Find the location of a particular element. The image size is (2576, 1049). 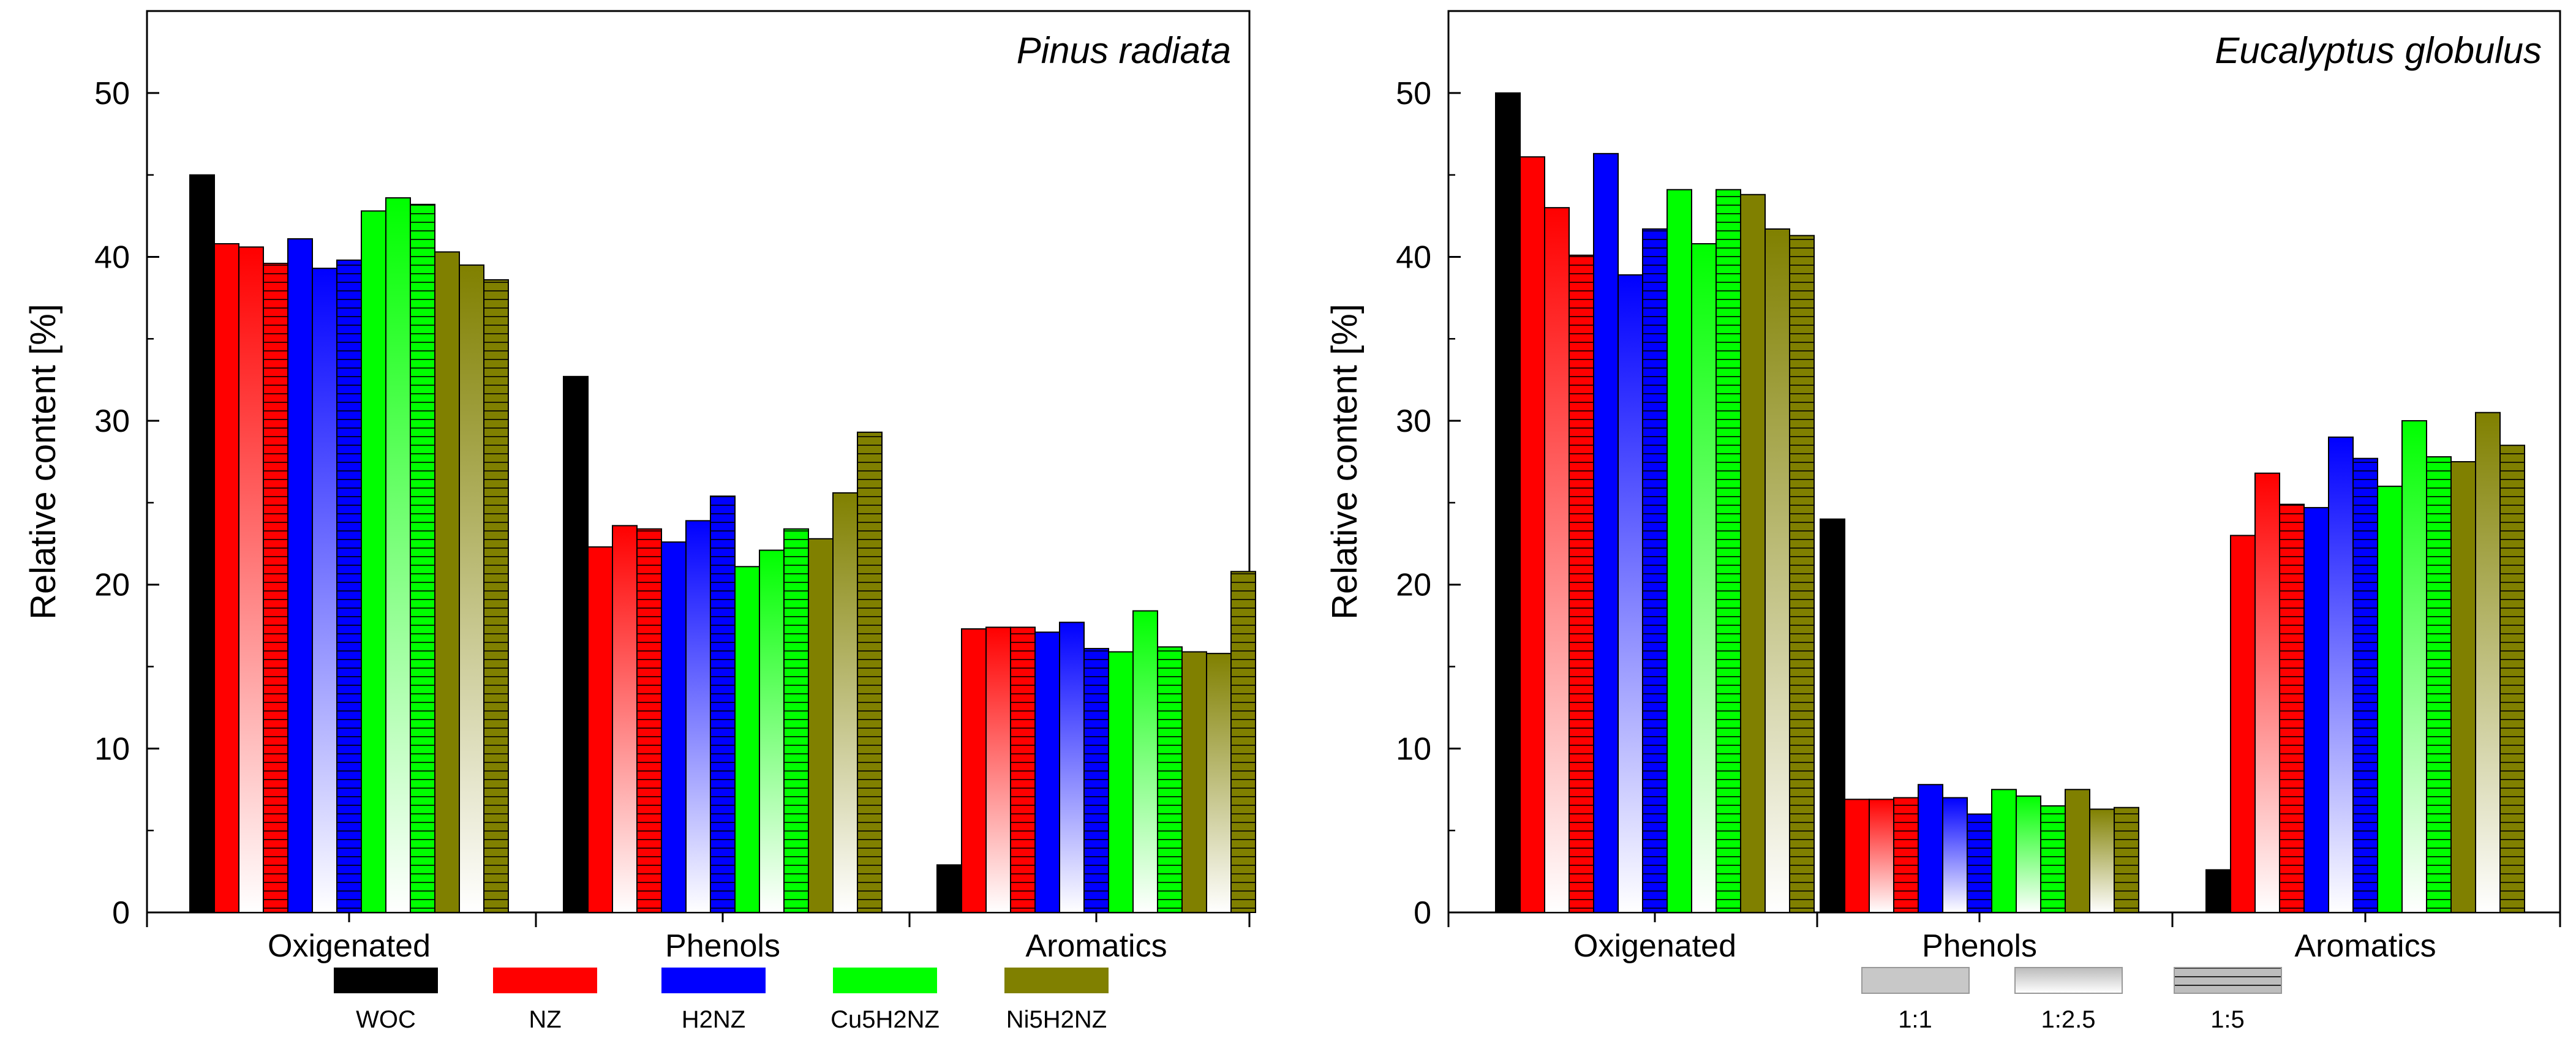

bar-ni5h2nz-1-5-phenols is located at coordinates (870, 672).